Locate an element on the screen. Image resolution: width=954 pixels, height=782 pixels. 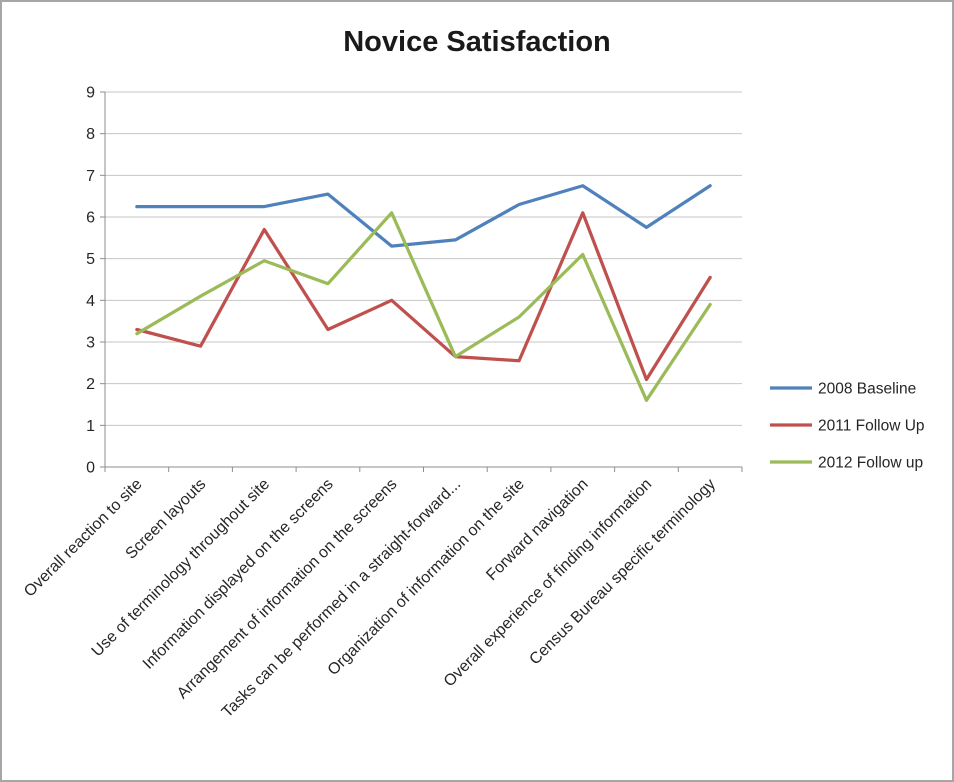
legend-item: 2008 Baseline is located at coordinates (843, 389).